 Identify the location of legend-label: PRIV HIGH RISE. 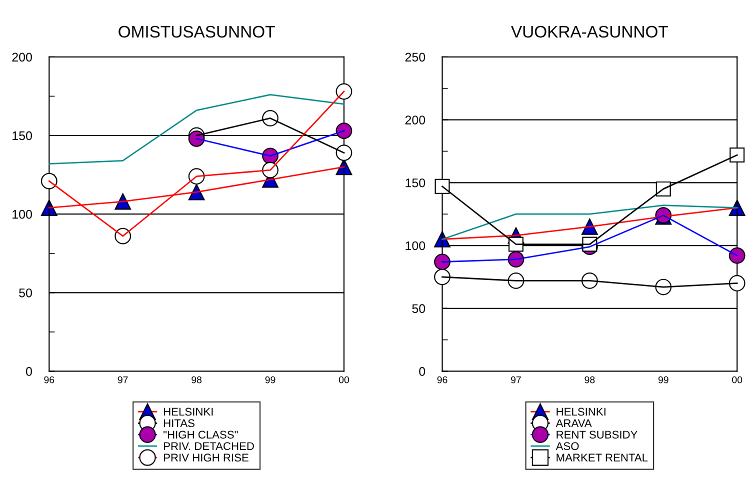
(206, 458).